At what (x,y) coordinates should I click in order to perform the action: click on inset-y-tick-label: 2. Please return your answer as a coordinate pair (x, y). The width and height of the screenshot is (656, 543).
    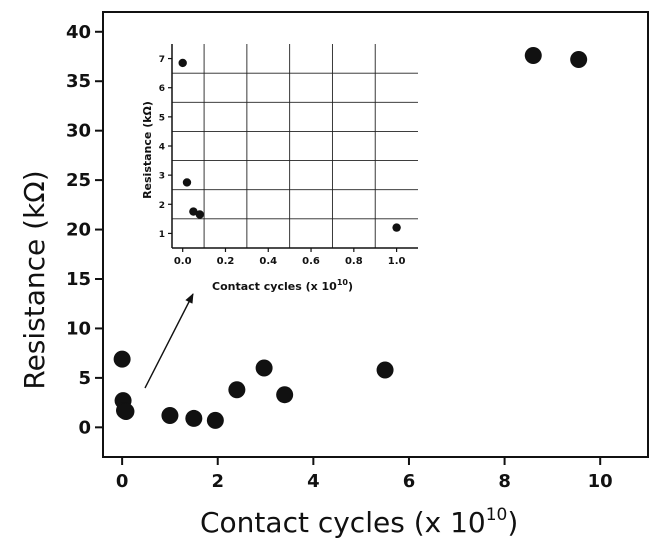
    Looking at the image, I should click on (162, 206).